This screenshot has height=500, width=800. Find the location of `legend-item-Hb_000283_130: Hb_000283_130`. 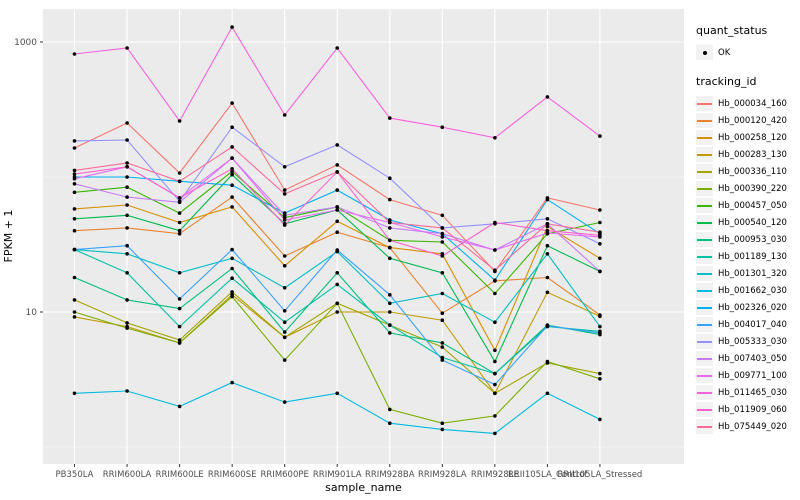

legend-item-Hb_000283_130: Hb_000283_130 is located at coordinates (748, 154).